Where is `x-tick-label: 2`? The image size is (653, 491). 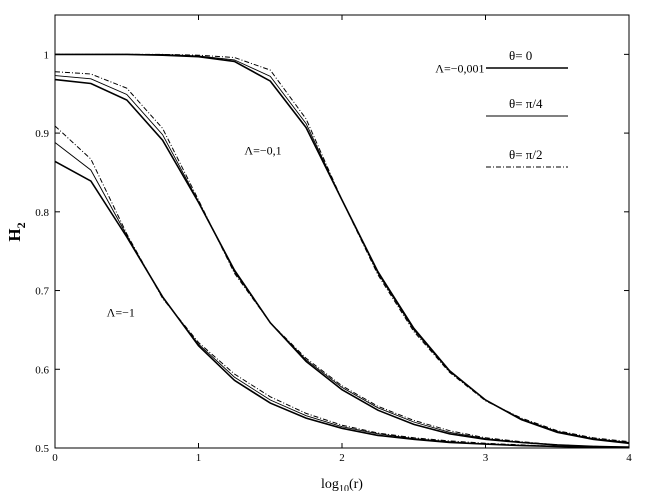
x-tick-label: 2 is located at coordinates (342, 458).